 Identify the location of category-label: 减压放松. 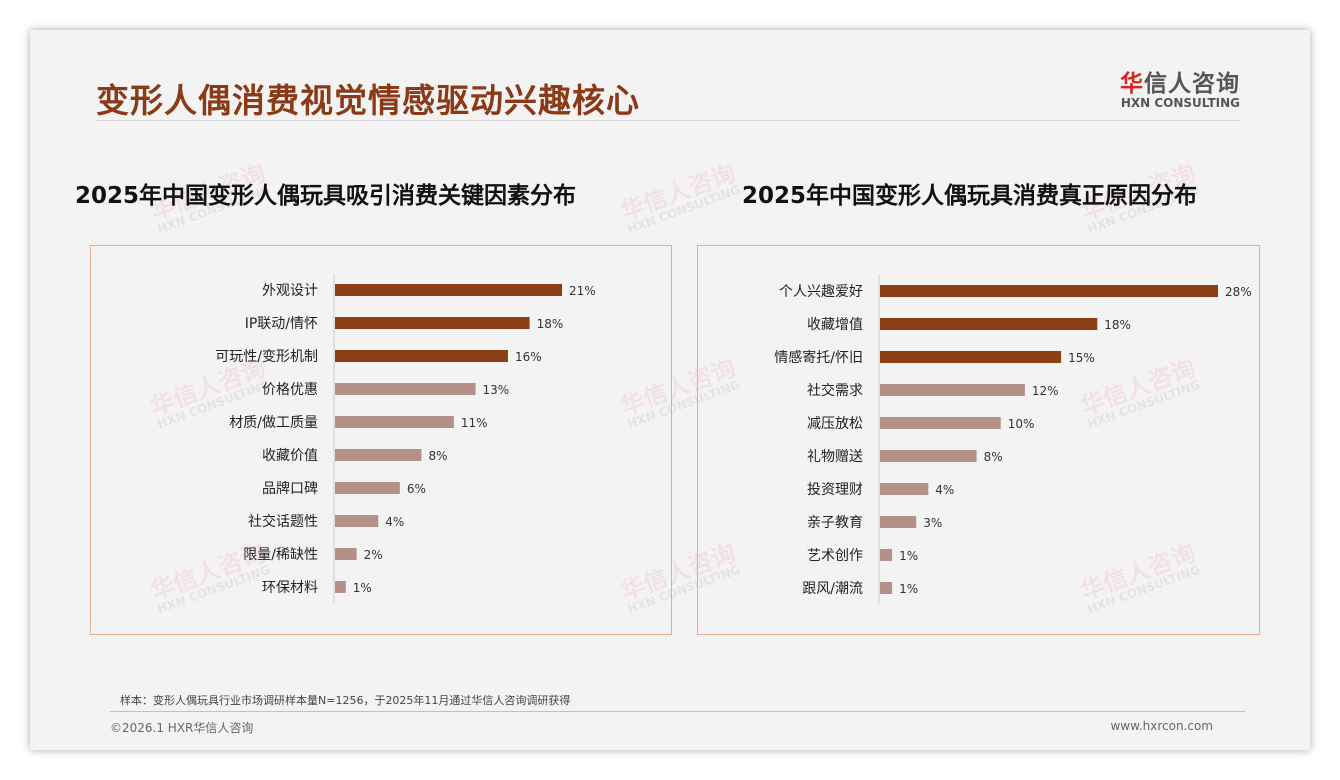
(835, 424).